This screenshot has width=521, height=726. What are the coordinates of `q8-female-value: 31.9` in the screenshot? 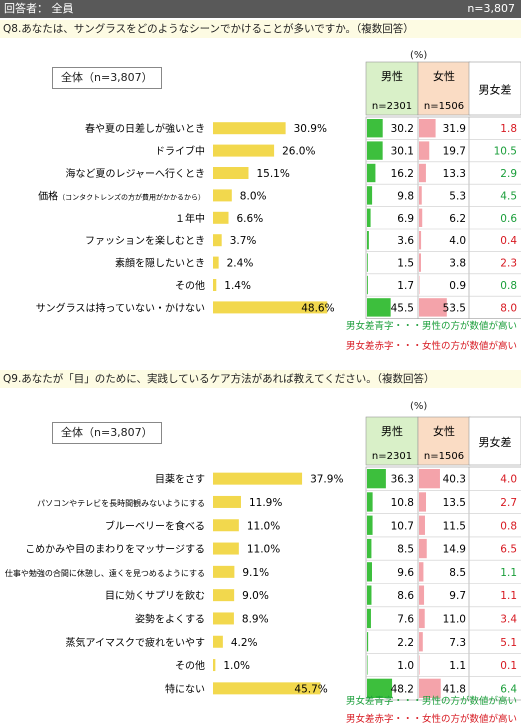 It's located at (454, 129).